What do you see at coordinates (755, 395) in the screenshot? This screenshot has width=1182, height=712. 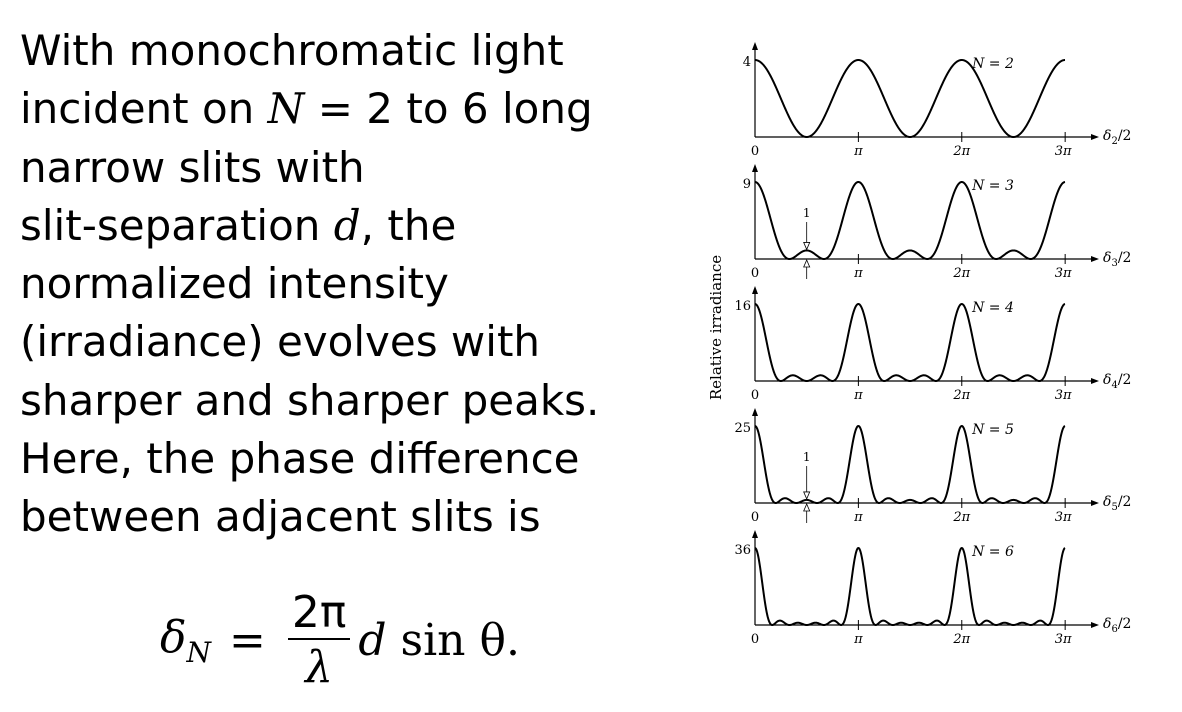 I see `x-tick-label-n4-0: 0` at bounding box center [755, 395].